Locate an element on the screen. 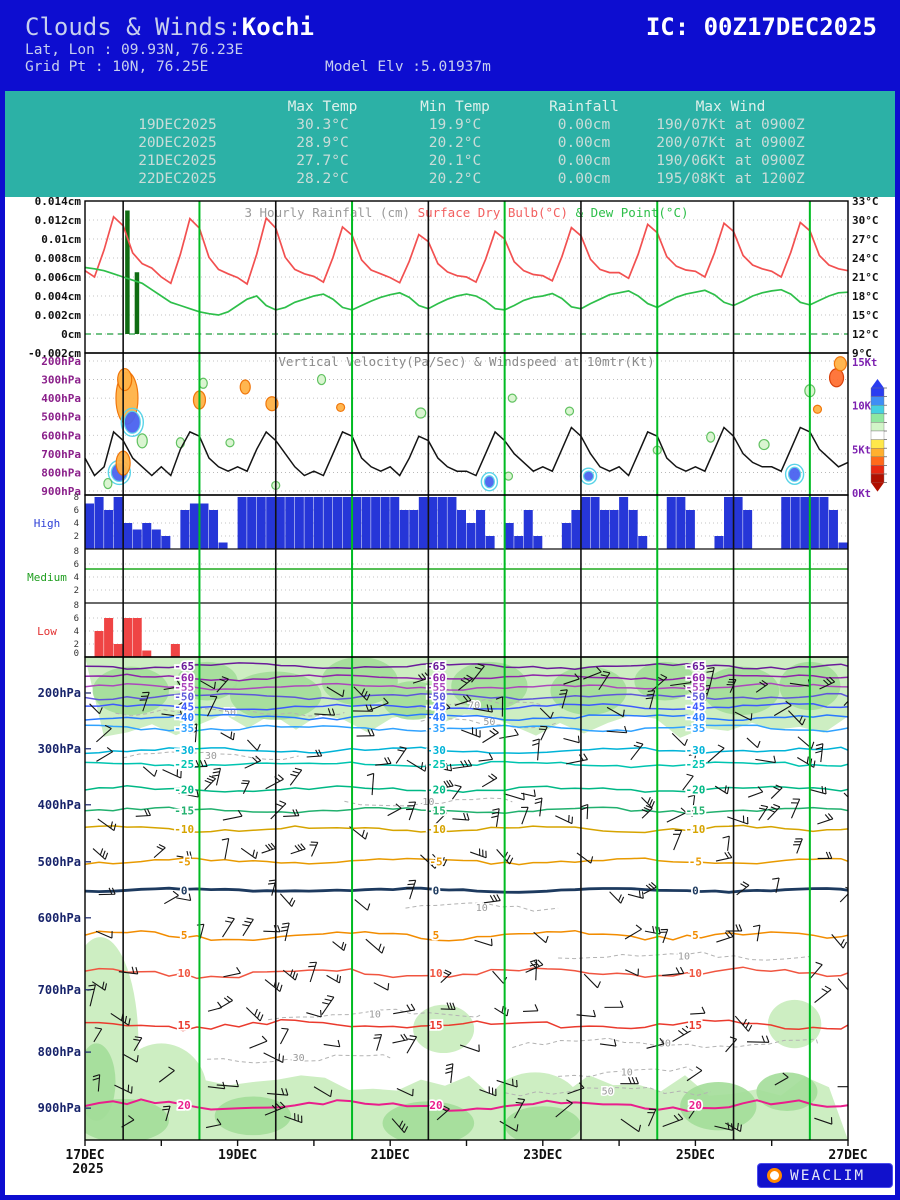 This screenshot has height=1200, width=900. svg-text: -0.002cm is located at coordinates (54, 353).